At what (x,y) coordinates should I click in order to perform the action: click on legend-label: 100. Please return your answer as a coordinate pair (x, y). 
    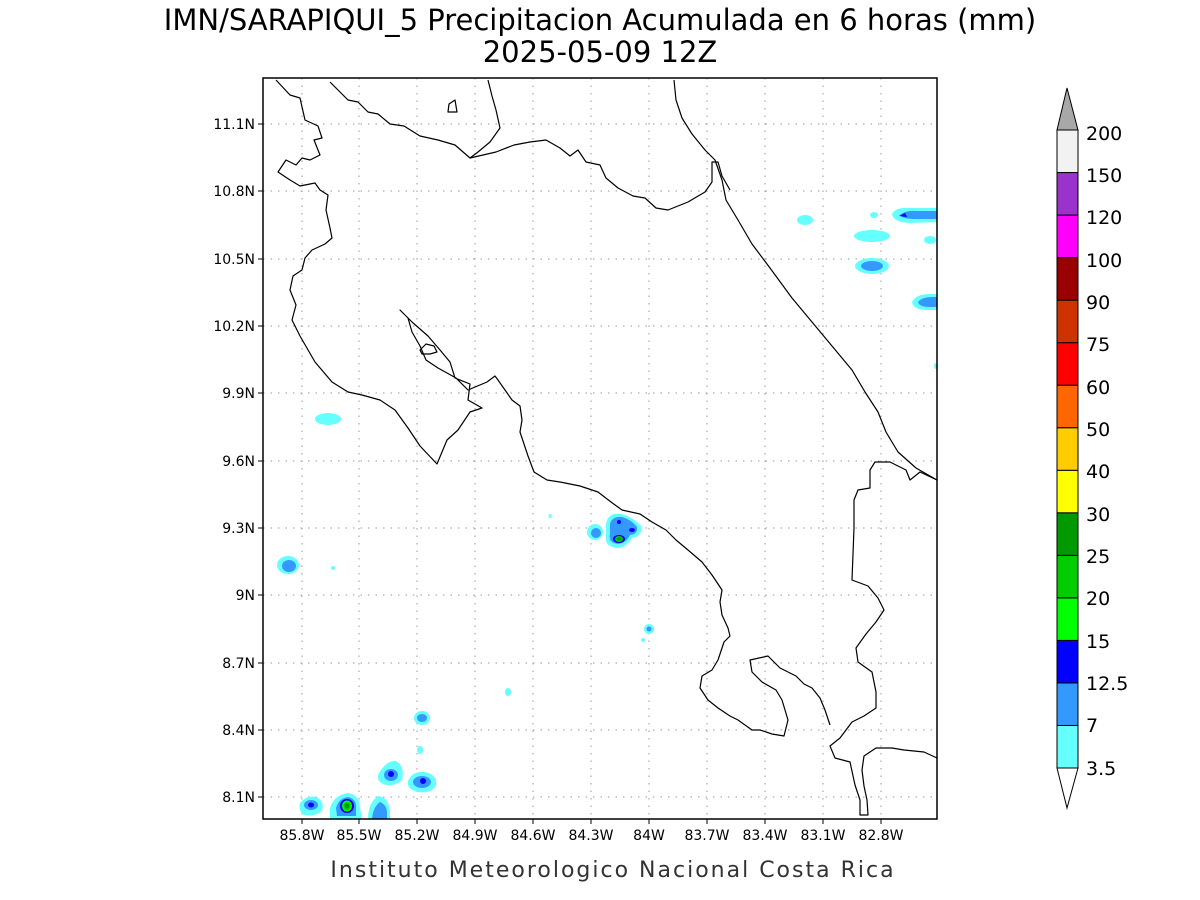
    Looking at the image, I should click on (1104, 261).